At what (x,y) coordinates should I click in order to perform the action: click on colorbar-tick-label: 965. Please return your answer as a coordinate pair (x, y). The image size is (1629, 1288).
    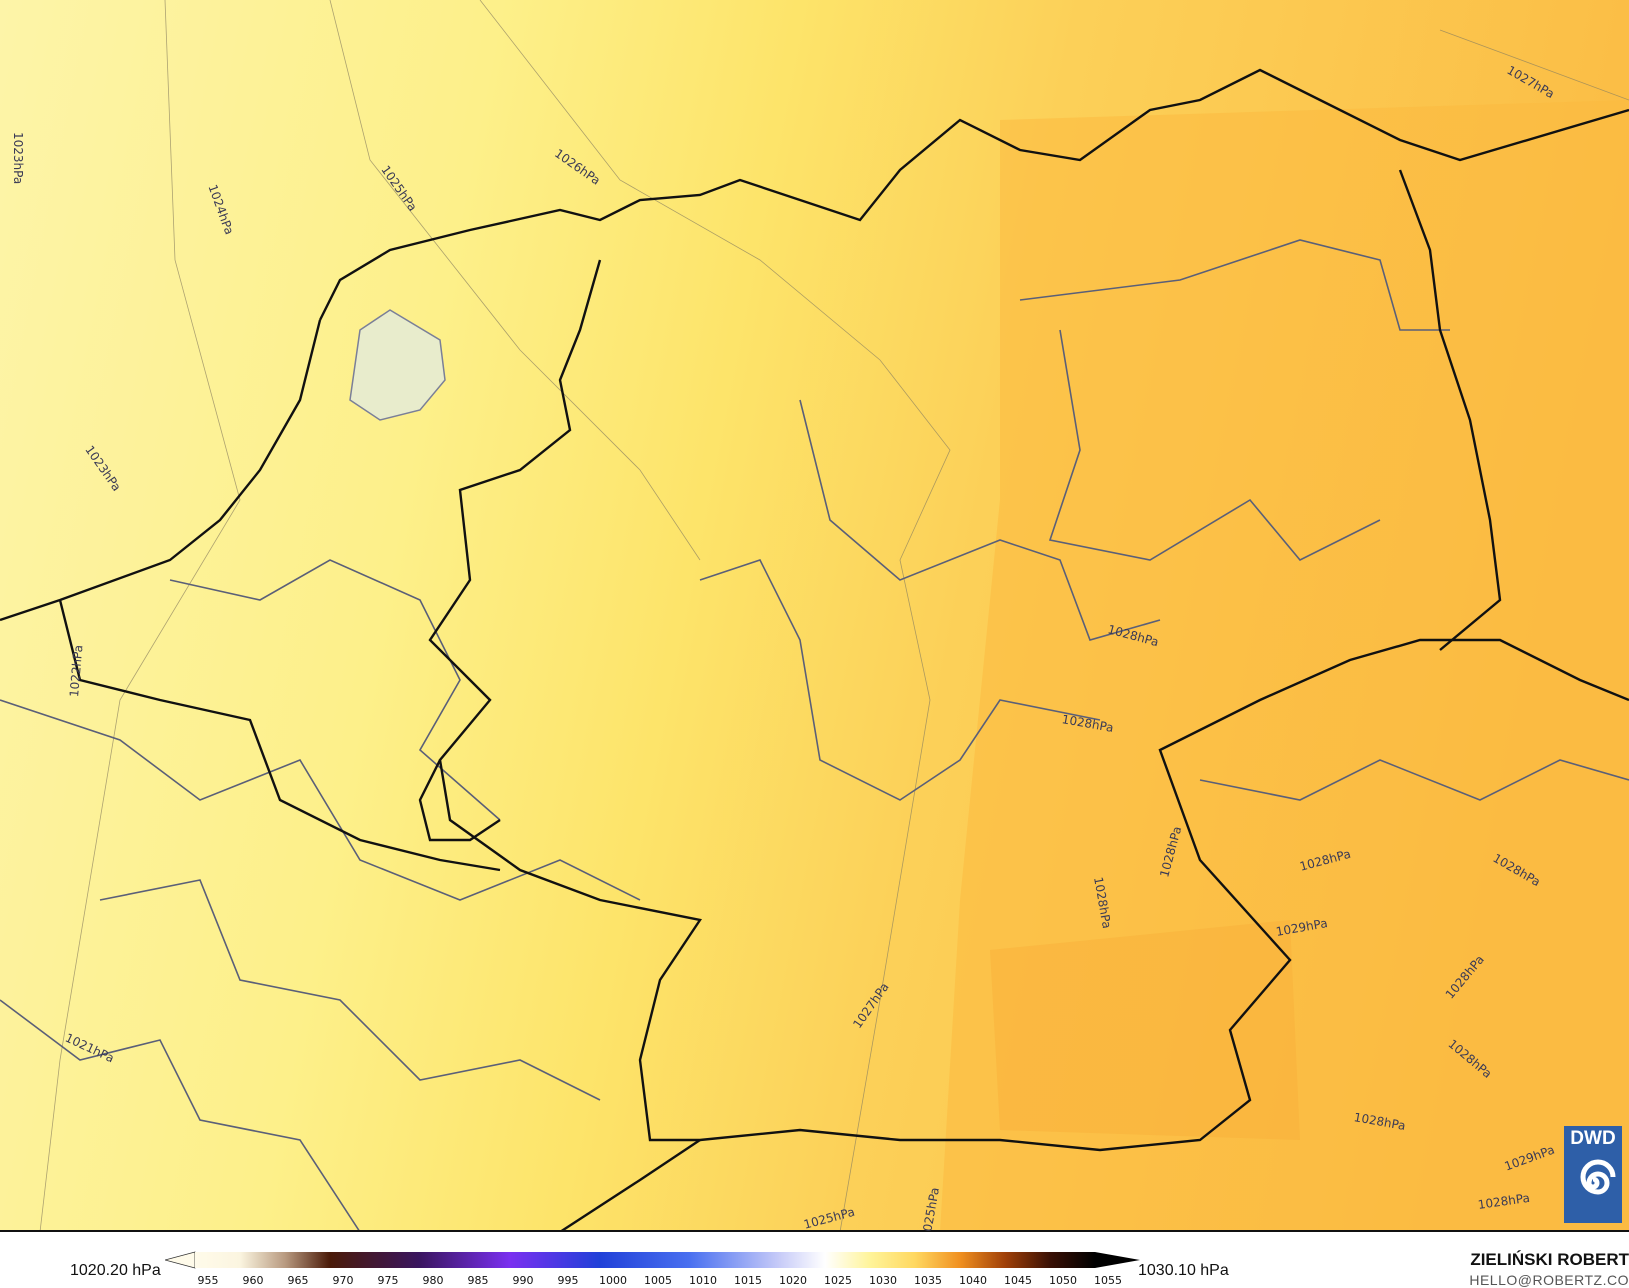
    Looking at the image, I should click on (298, 1280).